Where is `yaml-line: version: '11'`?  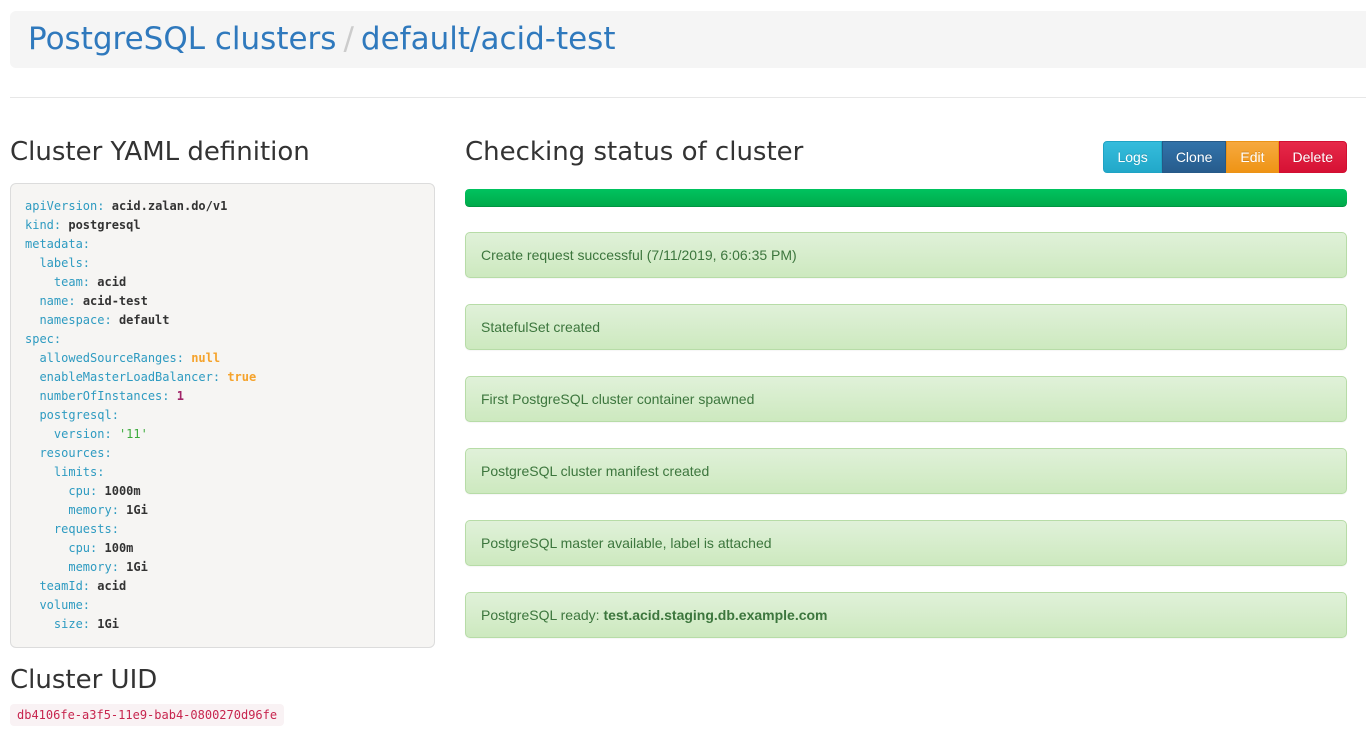 yaml-line: version: '11' is located at coordinates (222, 434).